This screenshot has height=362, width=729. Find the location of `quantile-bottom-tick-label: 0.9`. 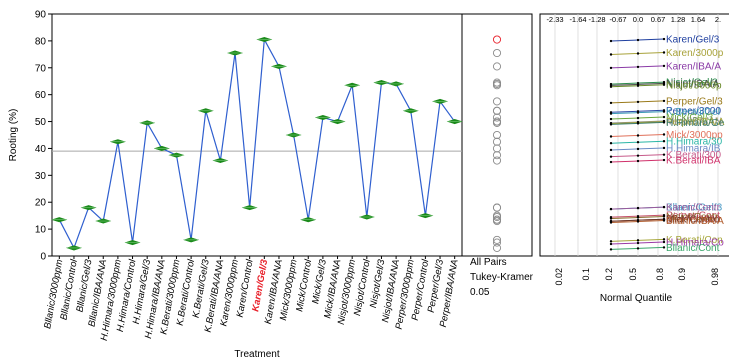

quantile-bottom-tick-label: 0.9 is located at coordinates (682, 274).